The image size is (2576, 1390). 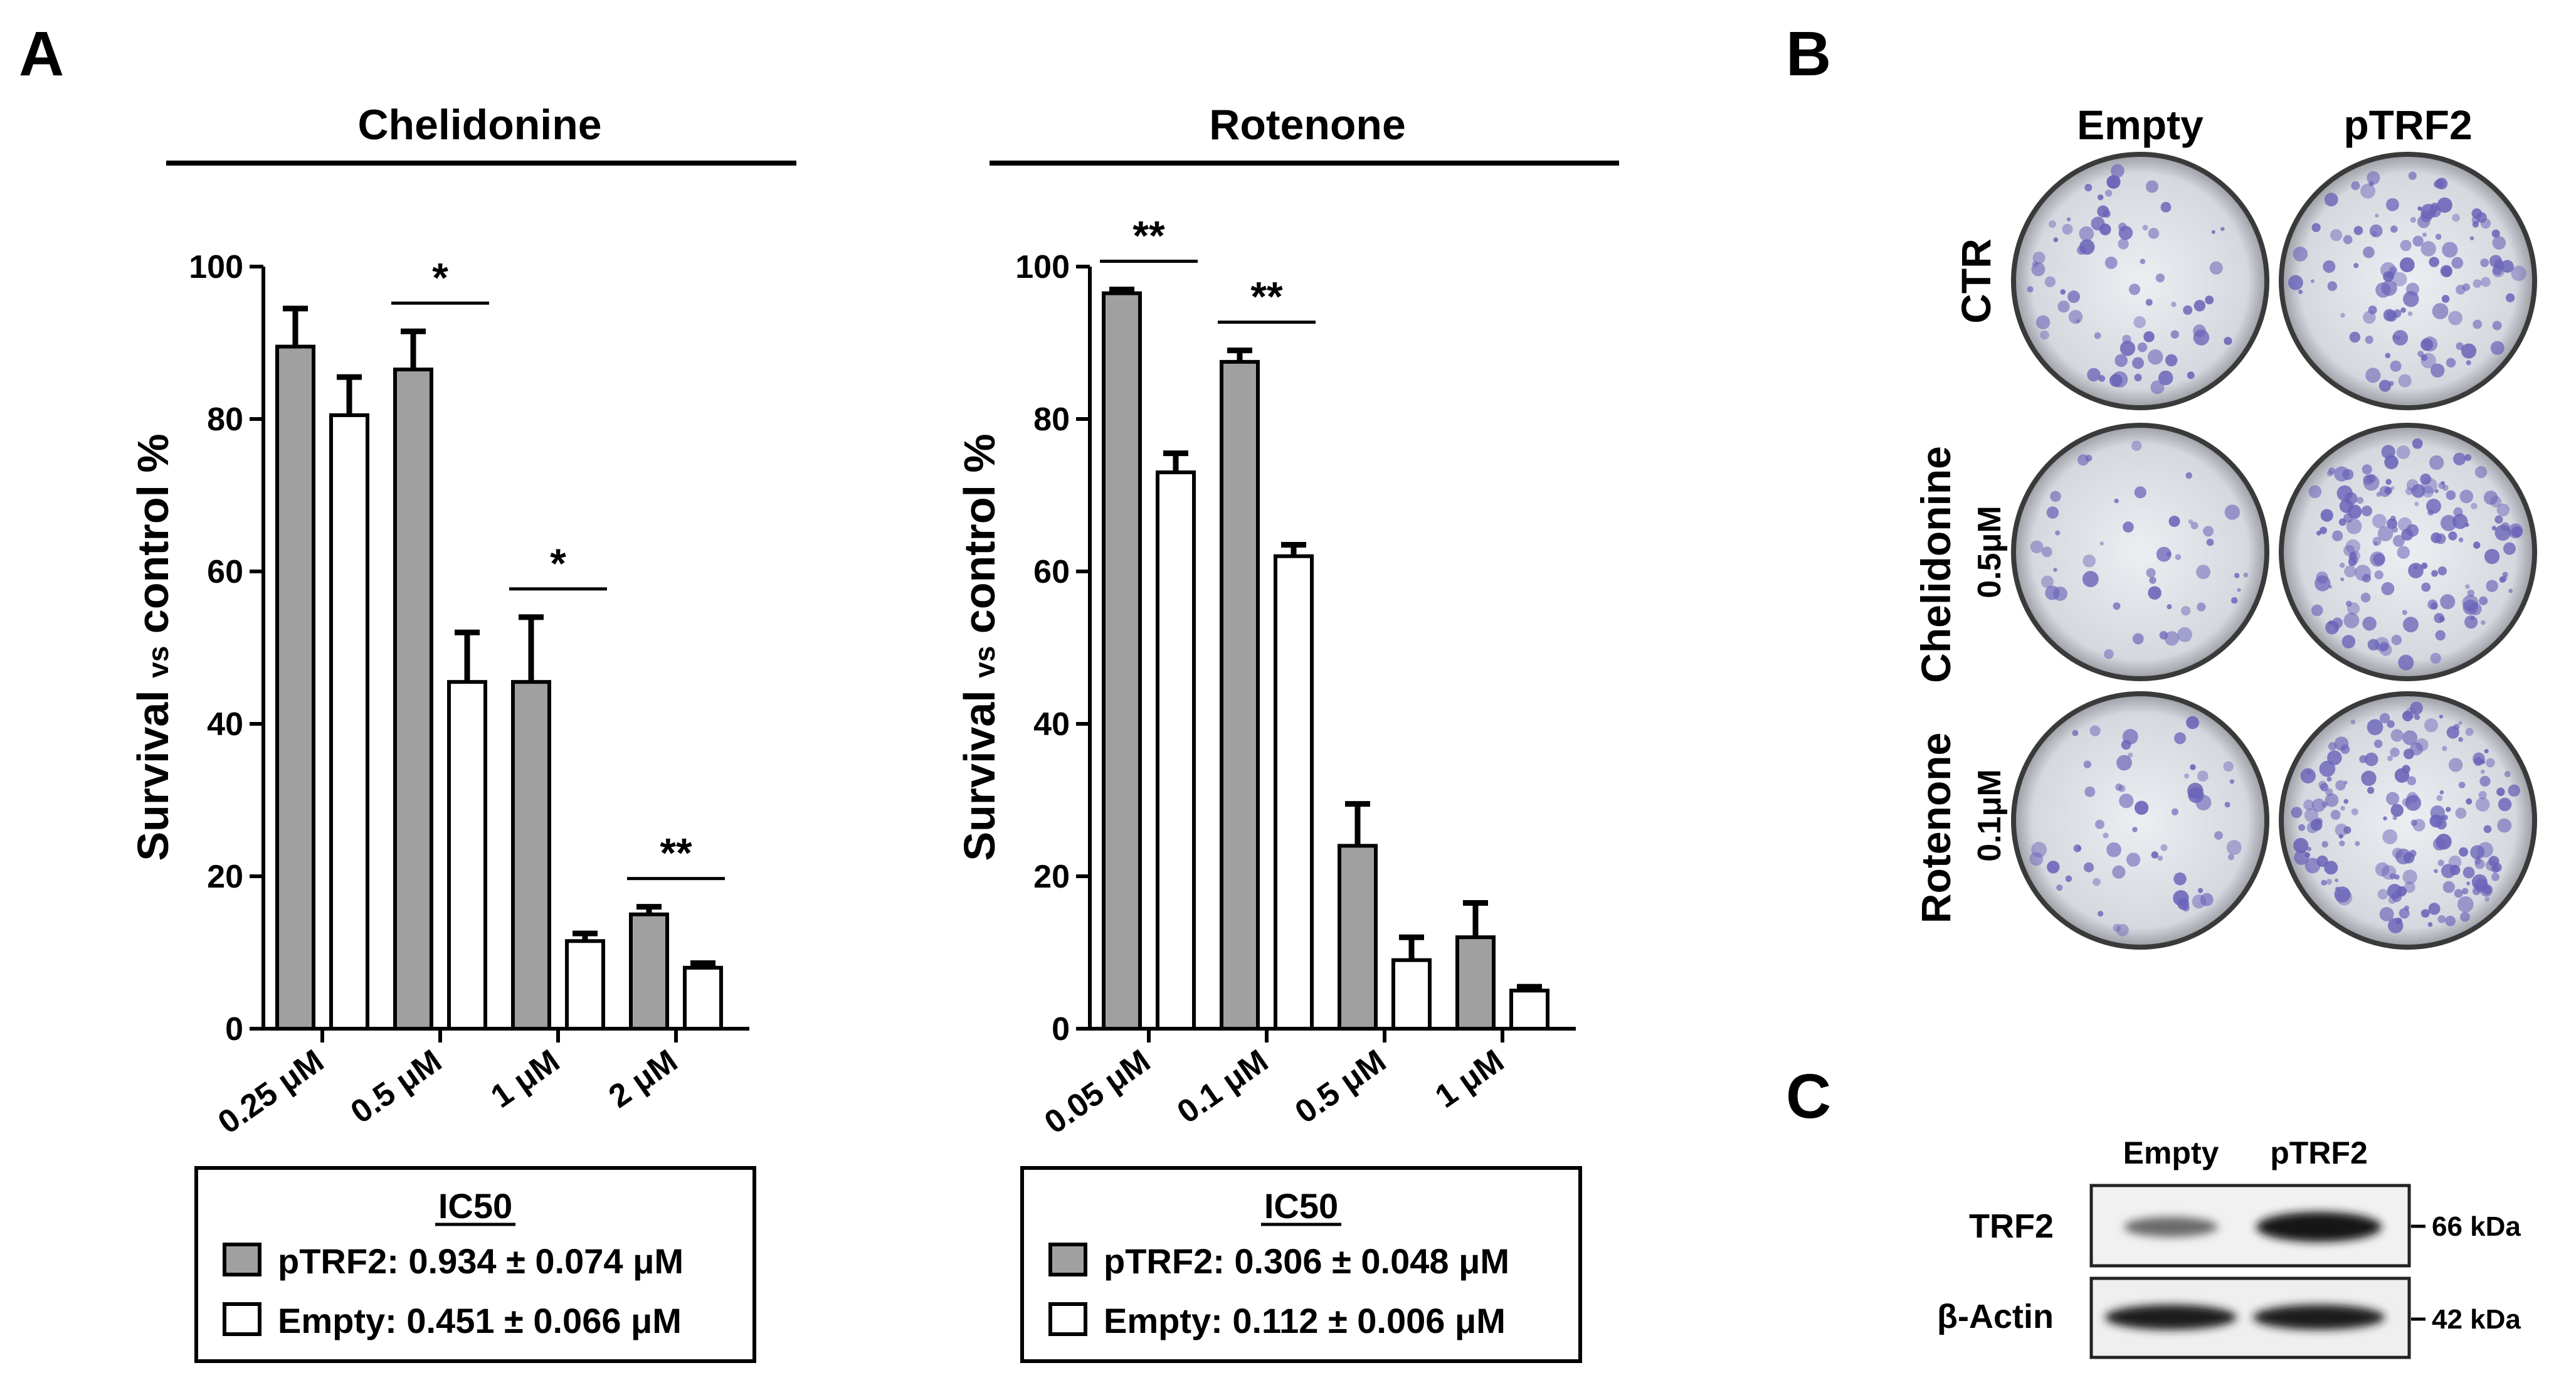 What do you see at coordinates (2476, 1226) in the screenshot?
I see `marker-label-66: 66 kDa` at bounding box center [2476, 1226].